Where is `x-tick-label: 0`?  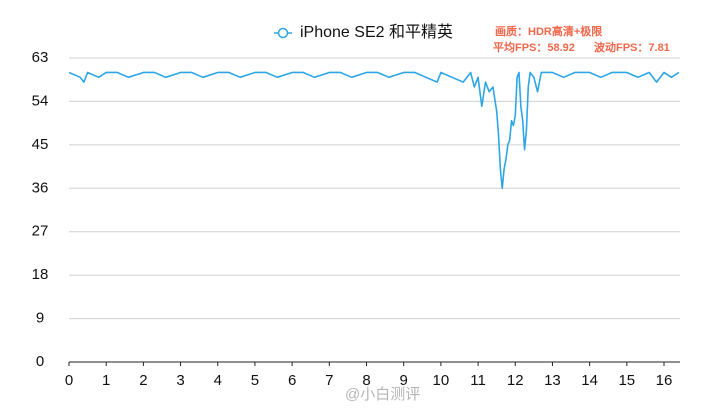 x-tick-label: 0 is located at coordinates (69, 380).